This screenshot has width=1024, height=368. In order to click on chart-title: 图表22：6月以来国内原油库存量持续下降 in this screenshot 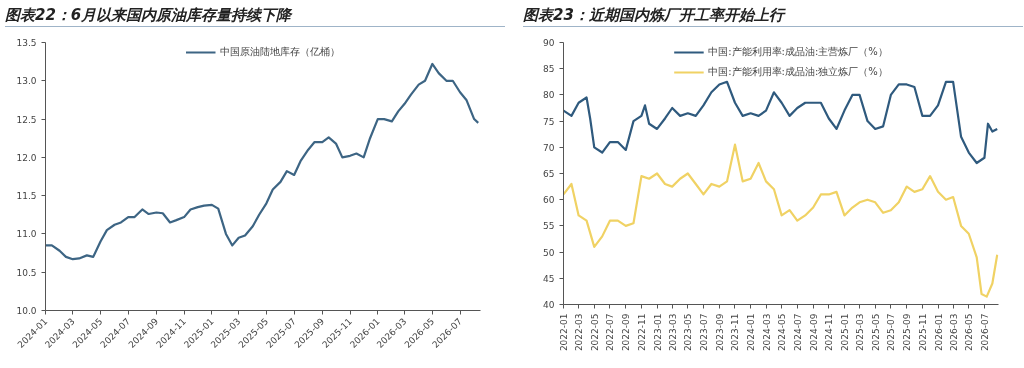, I will do `click(148, 15)`.